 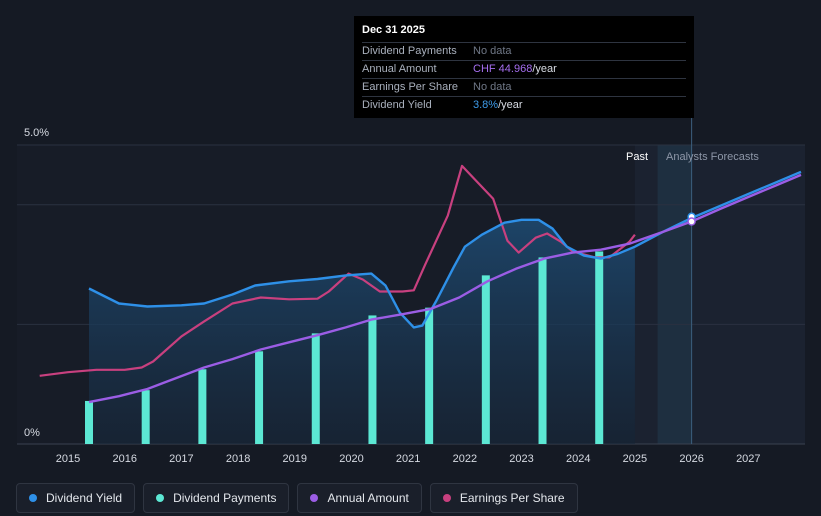 What do you see at coordinates (748, 459) in the screenshot?
I see `x-tick-label: 2027` at bounding box center [748, 459].